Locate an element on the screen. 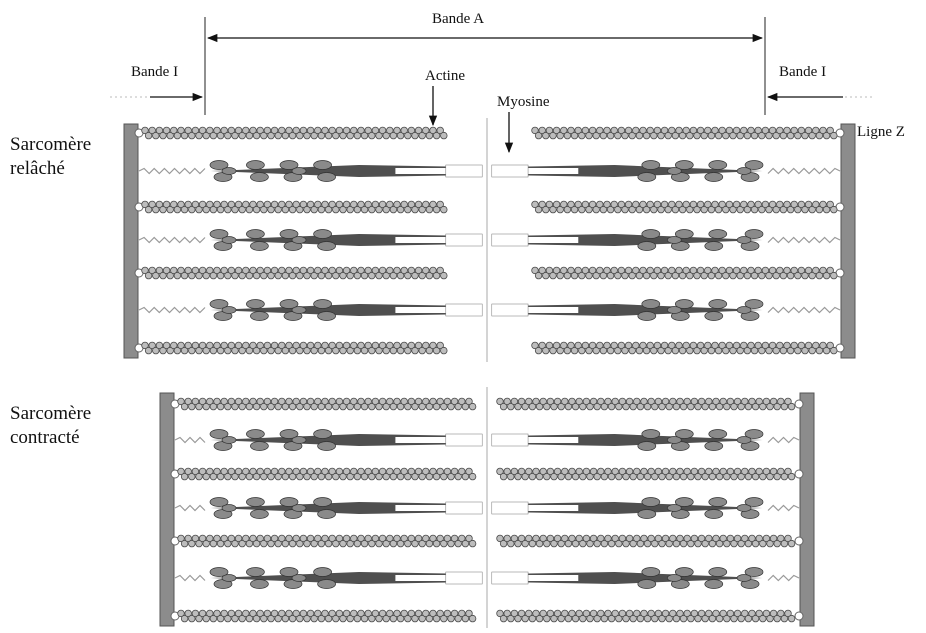 The width and height of the screenshot is (926, 633). band-i-right-label: Bande I is located at coordinates (803, 72).